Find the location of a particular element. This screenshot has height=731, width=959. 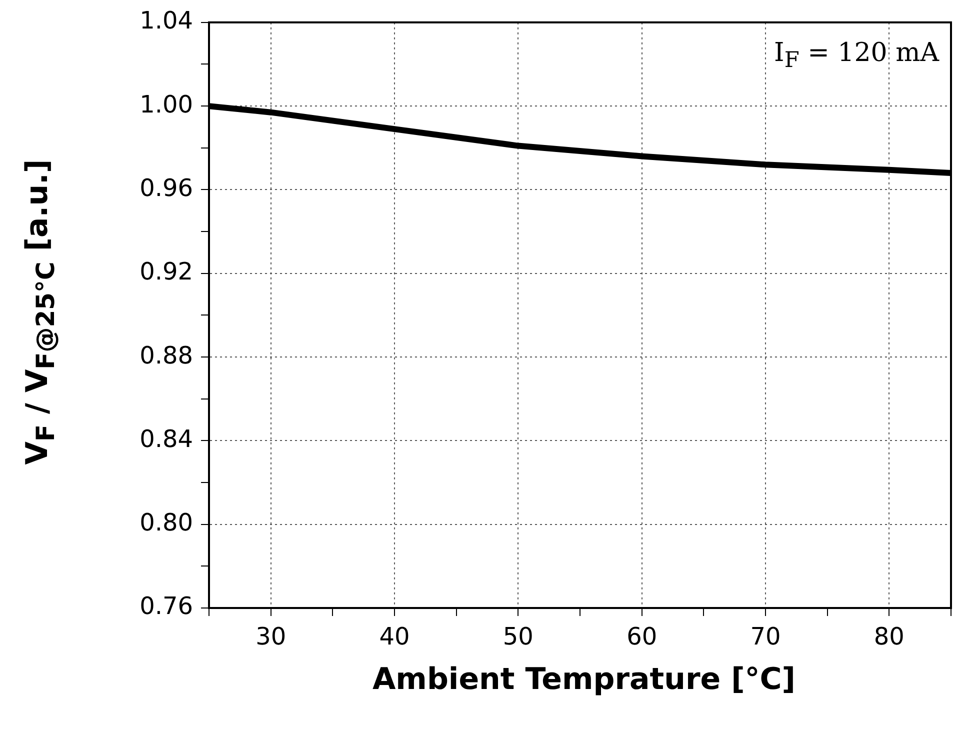

x-tick-label: 80 is located at coordinates (889, 636).